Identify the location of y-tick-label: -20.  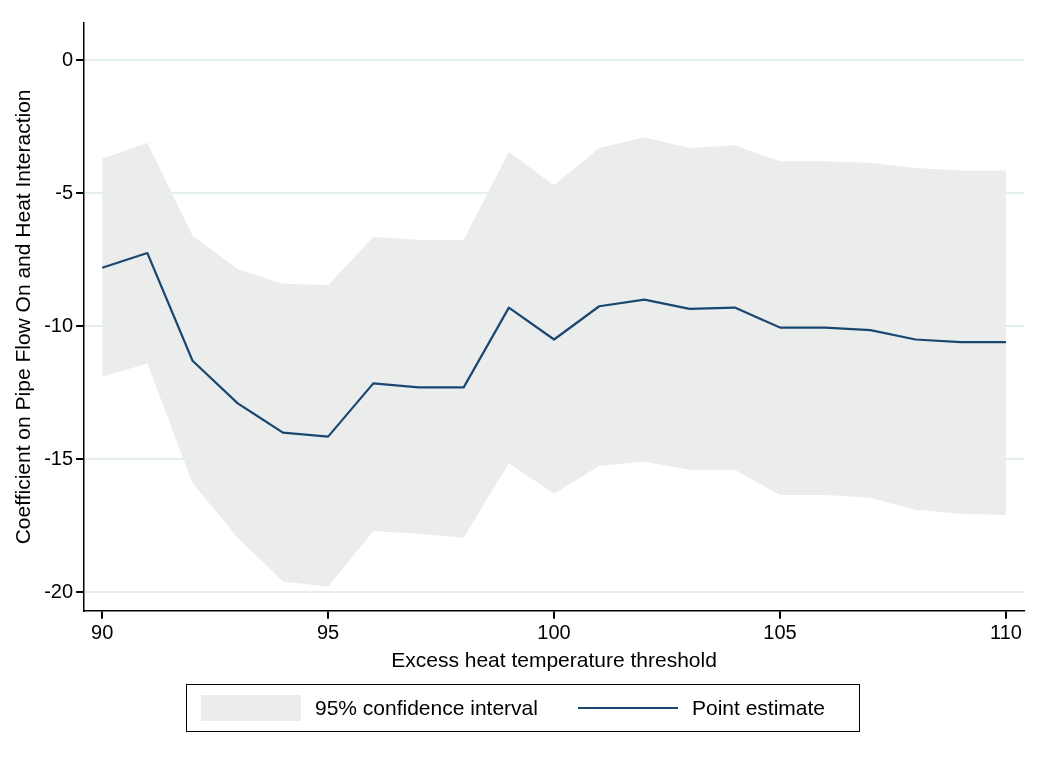
(59, 590).